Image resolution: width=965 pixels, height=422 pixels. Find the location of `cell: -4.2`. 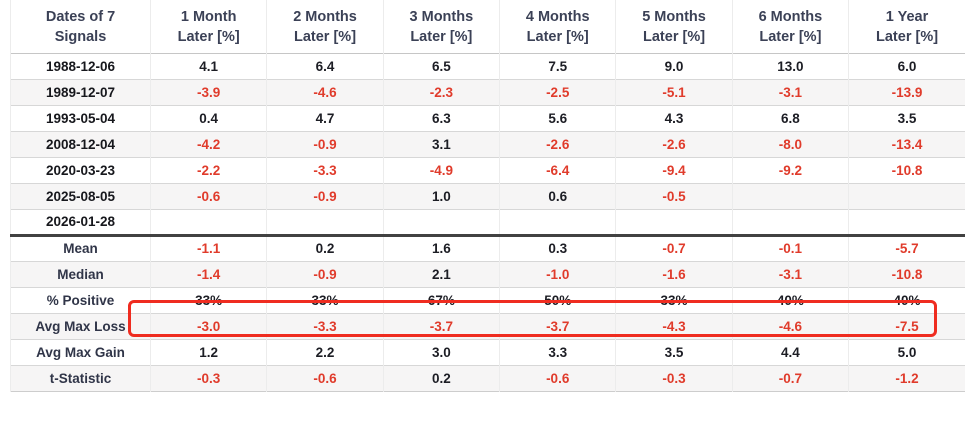

cell: -4.2 is located at coordinates (208, 144).